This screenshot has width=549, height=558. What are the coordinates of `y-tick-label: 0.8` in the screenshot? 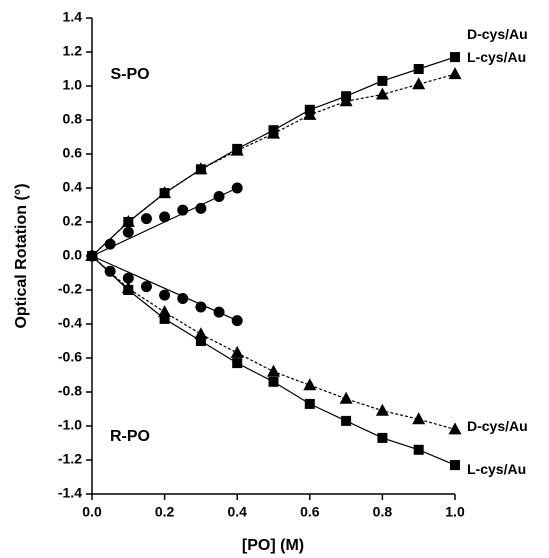 It's located at (73, 119).